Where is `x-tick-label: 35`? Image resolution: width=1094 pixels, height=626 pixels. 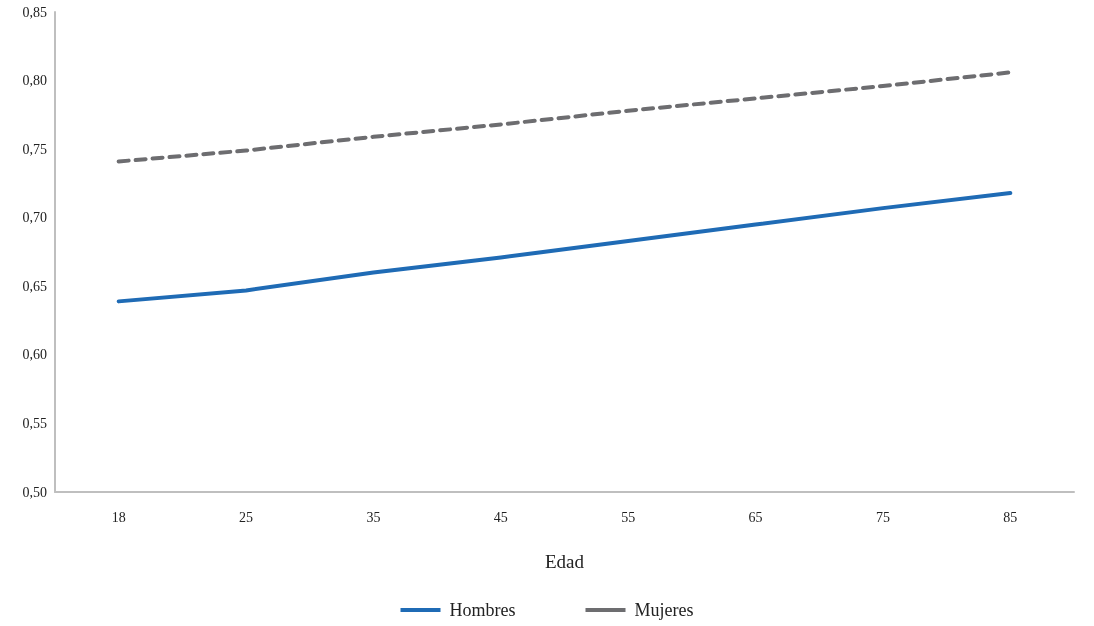
x-tick-label: 35 is located at coordinates (373, 517).